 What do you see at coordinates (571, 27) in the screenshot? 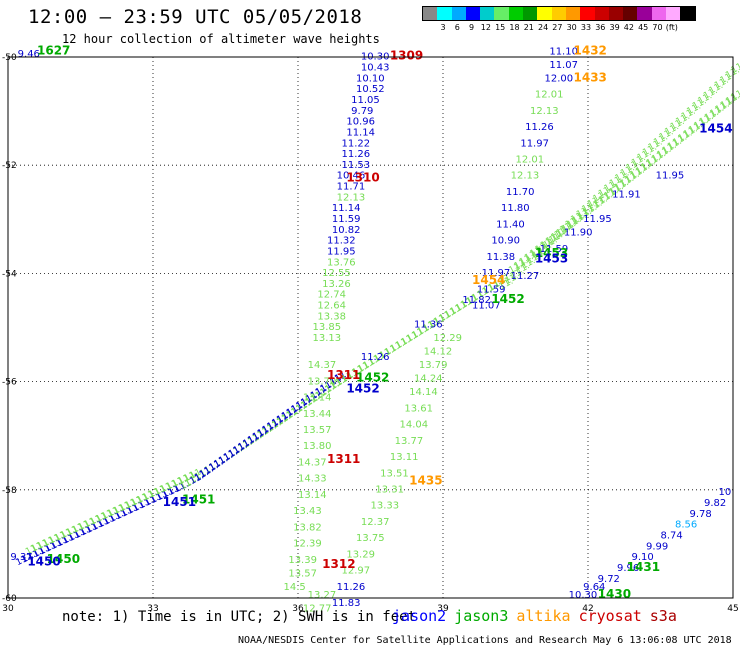
I see `legend-tick: 30` at bounding box center [571, 27].